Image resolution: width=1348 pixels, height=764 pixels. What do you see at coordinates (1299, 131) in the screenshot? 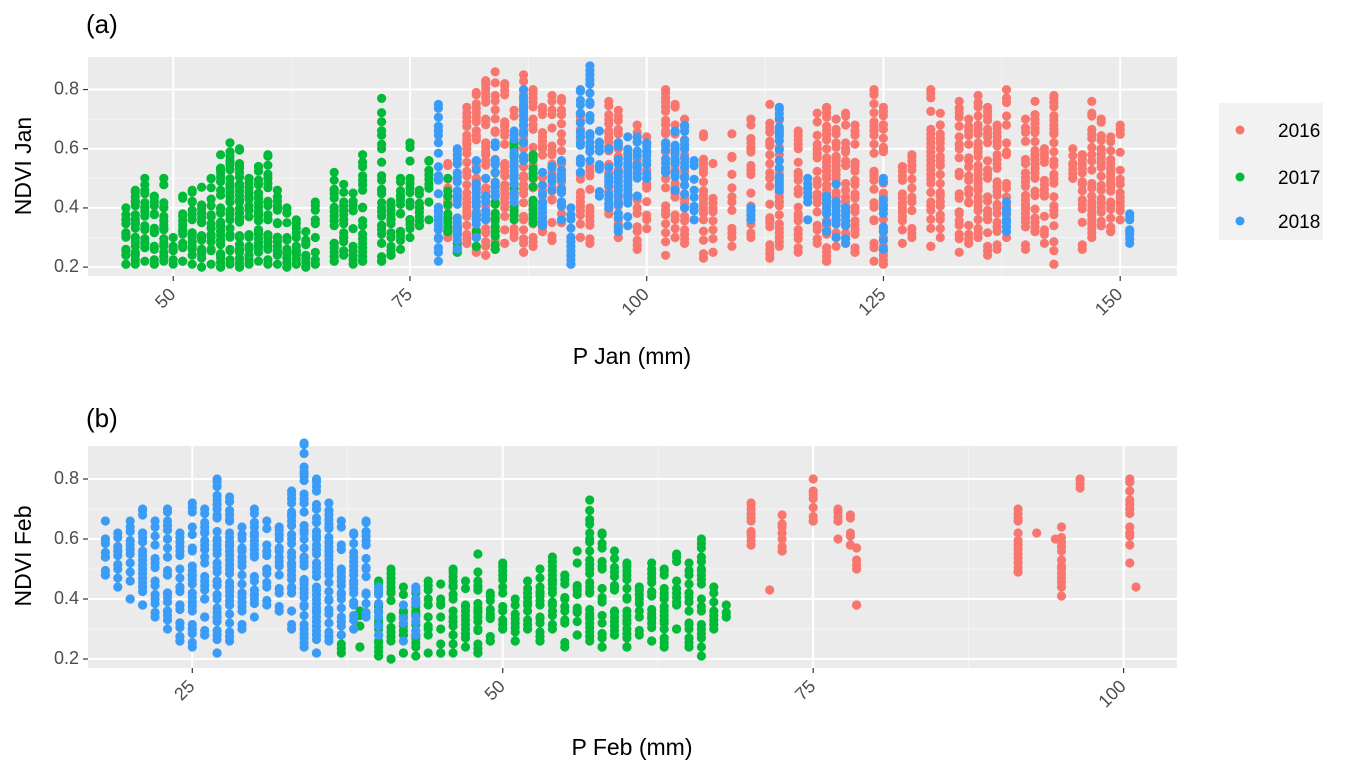
I see `legend-label-2016: 2016` at bounding box center [1299, 131].